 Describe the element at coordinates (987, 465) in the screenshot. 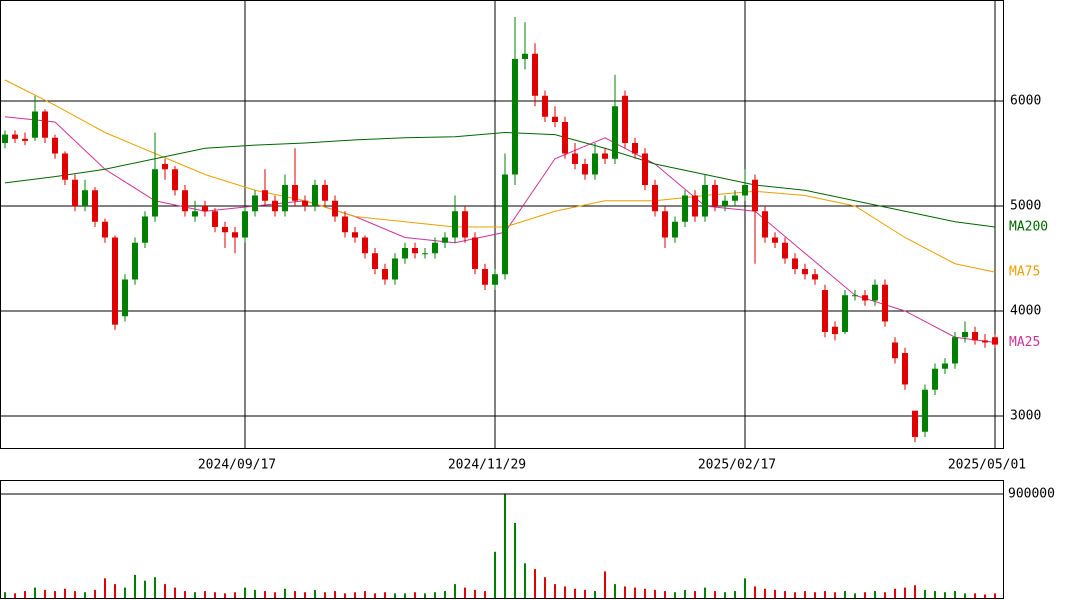

I see `x-tick-label: 2025/05/01` at that location.